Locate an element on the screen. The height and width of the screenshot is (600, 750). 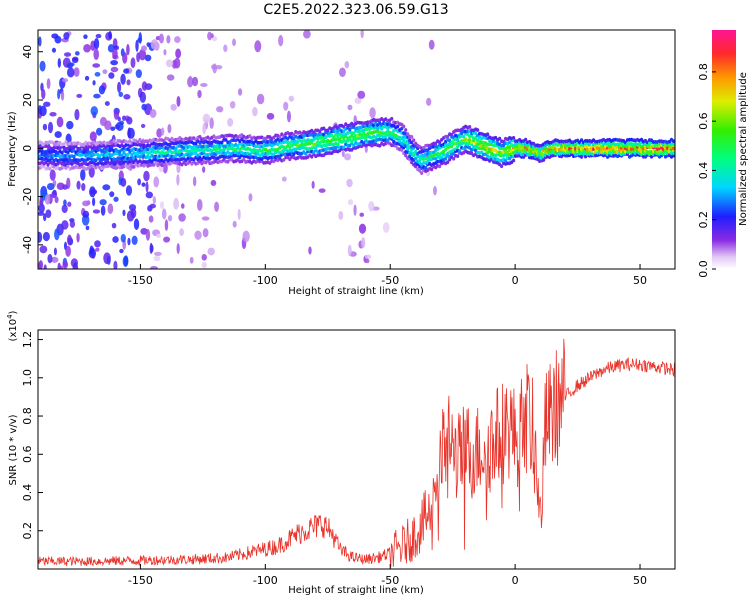
colorbar-tick-label: 0.2 is located at coordinates (703, 220).